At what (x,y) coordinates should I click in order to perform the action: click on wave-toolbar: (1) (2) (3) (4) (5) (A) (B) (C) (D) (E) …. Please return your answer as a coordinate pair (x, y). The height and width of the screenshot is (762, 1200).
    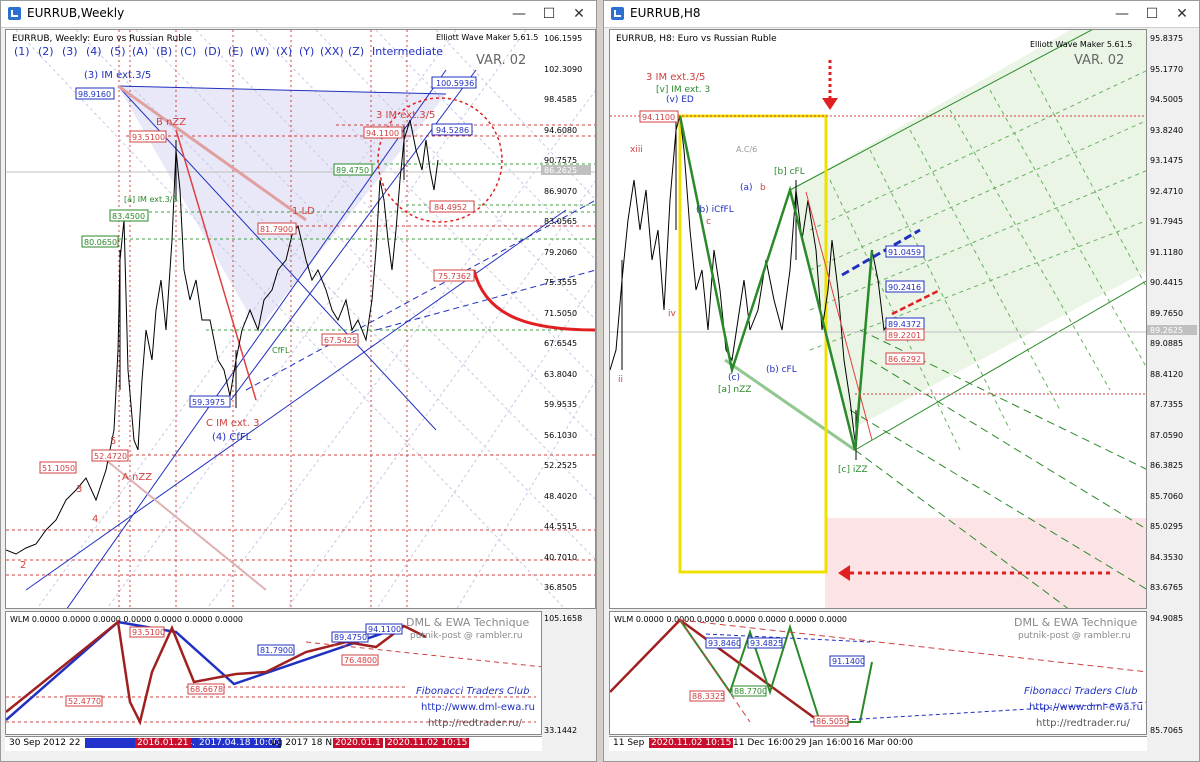
    Looking at the image, I should click on (228, 51).